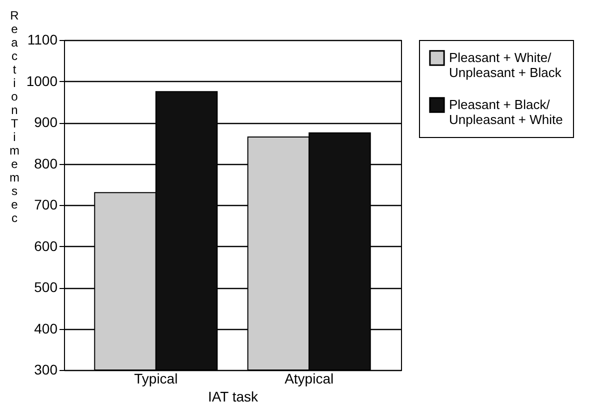 This screenshot has height=419, width=589. What do you see at coordinates (42, 40) in the screenshot?
I see `y-tick-label: 1100` at bounding box center [42, 40].